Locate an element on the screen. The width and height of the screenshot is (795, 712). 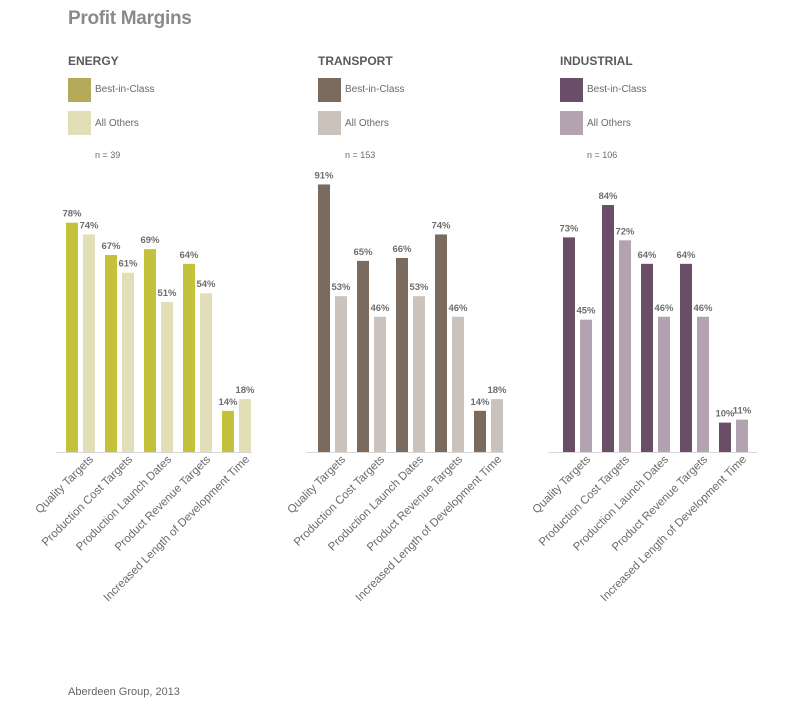
data-label: 91% is located at coordinates (324, 175).